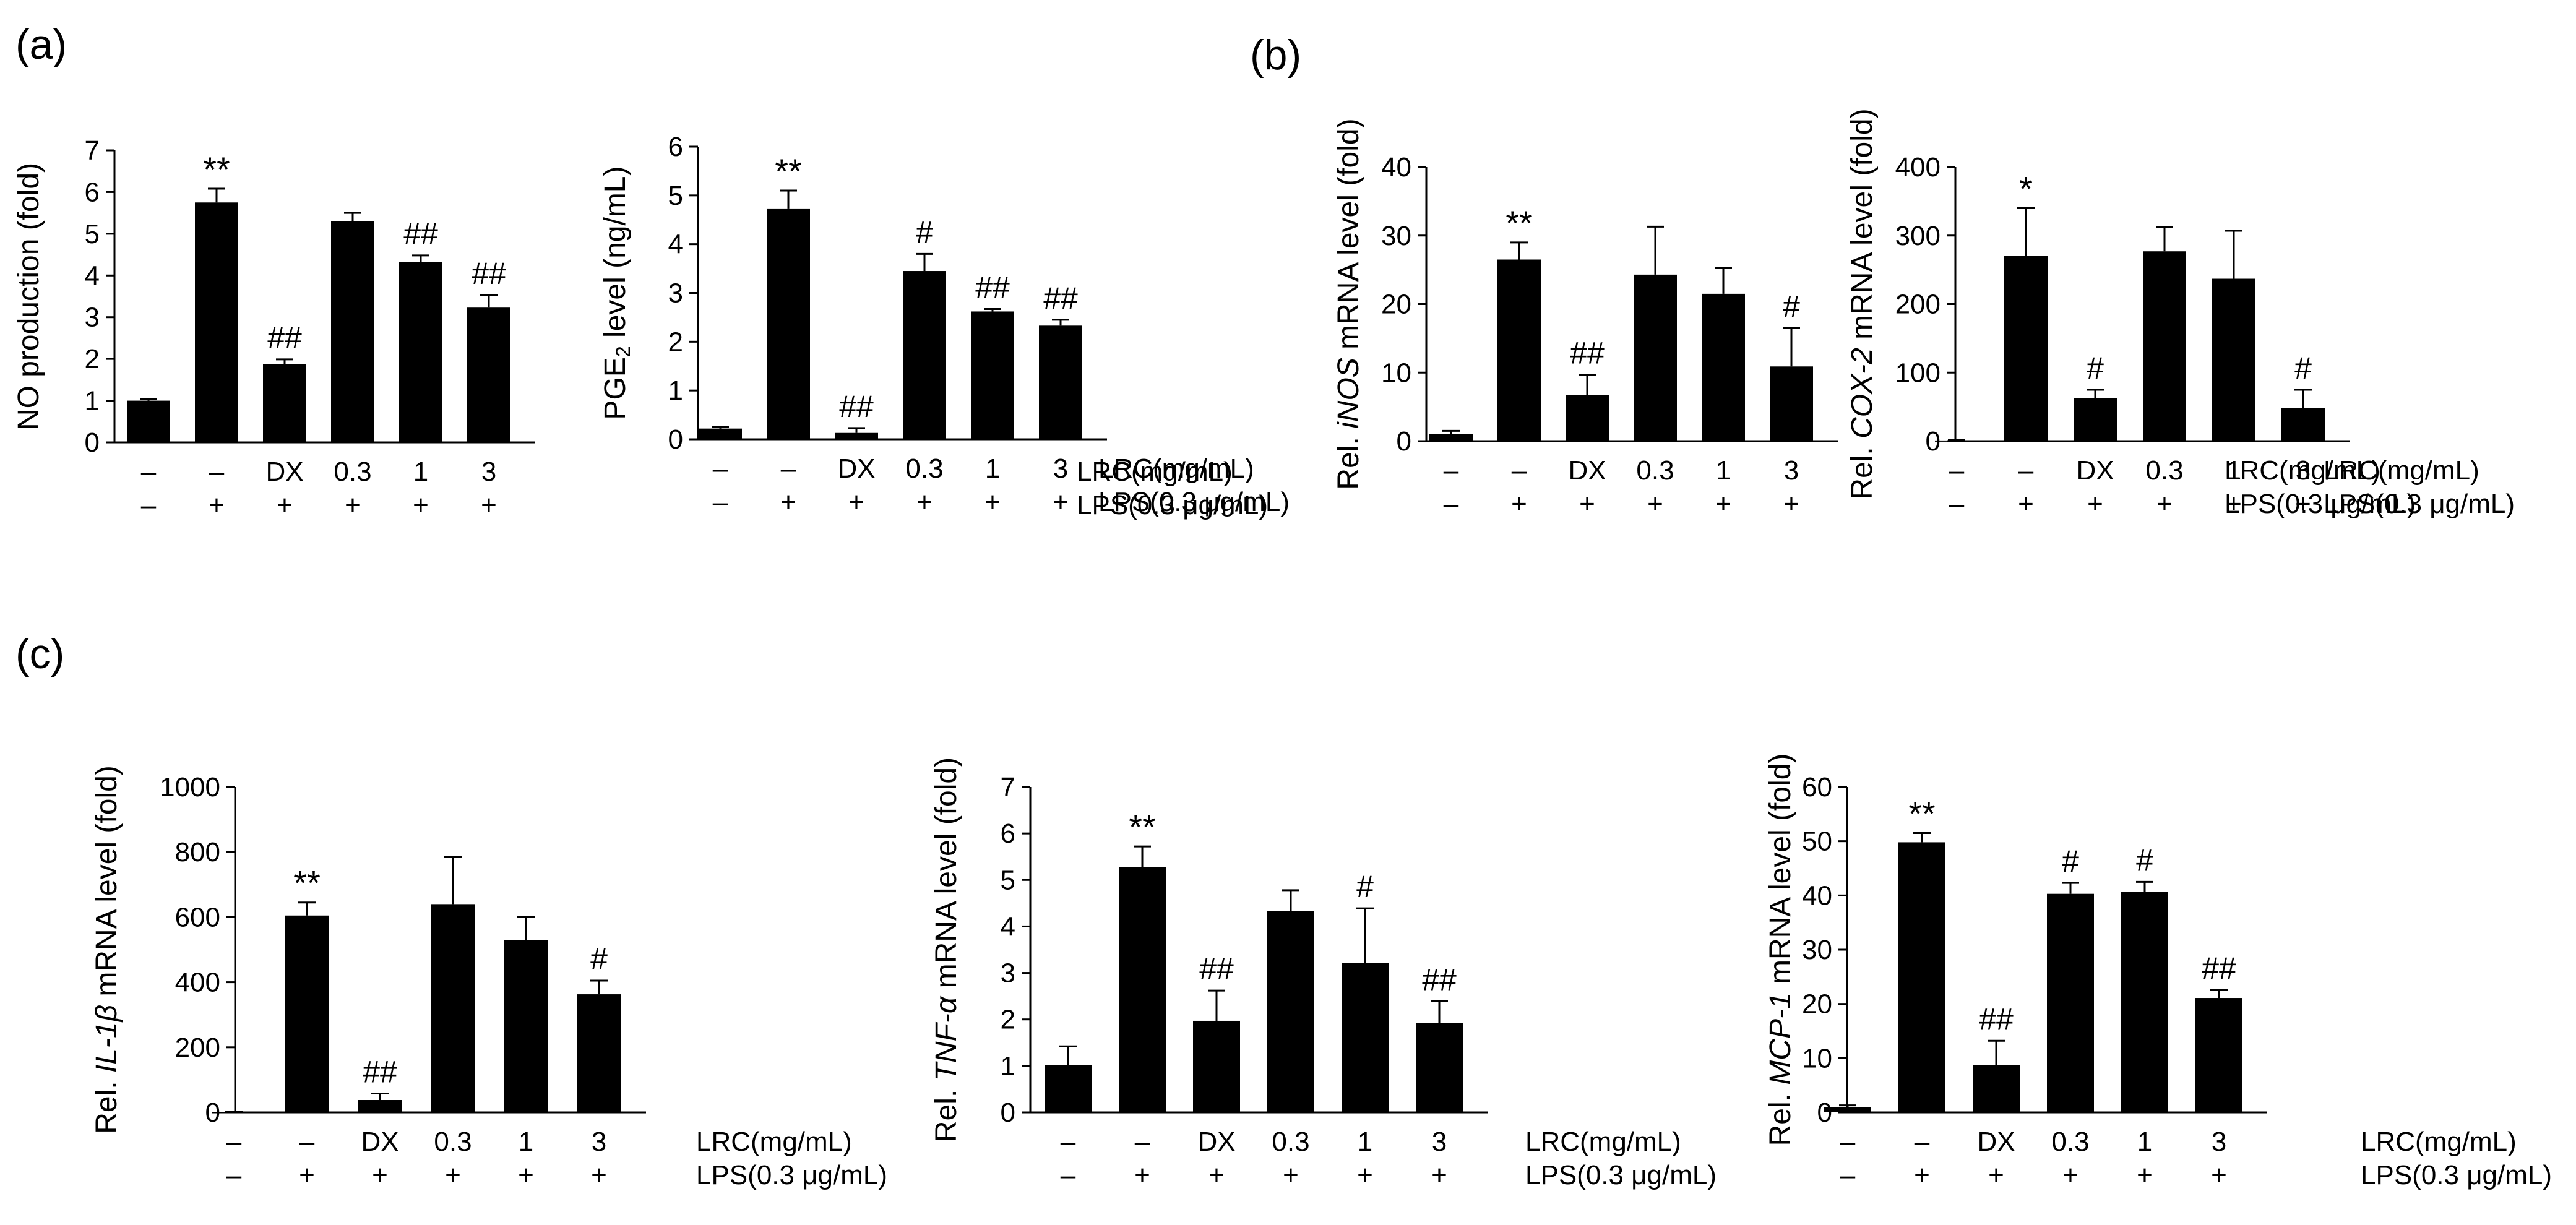  I want to click on y-tick-label: 7, so click(1008, 787).